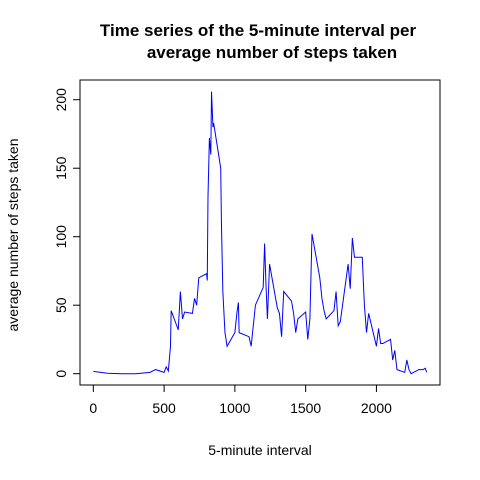 This screenshot has height=480, width=480. Describe the element at coordinates (61, 305) in the screenshot. I see `y-tick-label: 50` at that location.